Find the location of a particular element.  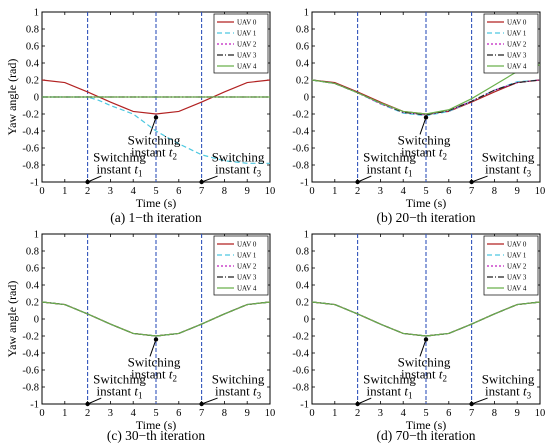

x-tick-label: 4 is located at coordinates (134, 413).